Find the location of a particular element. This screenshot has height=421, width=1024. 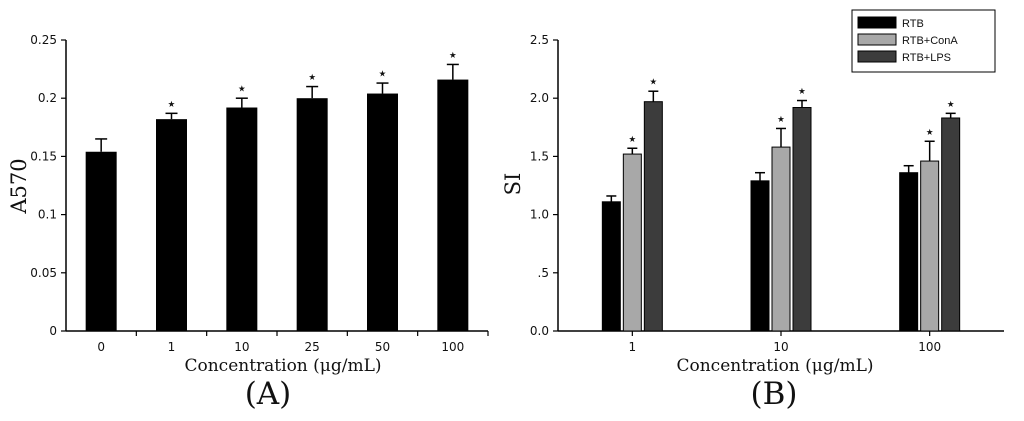

legend-items: RTB RTB+ConA RTB+LPS is located at coordinates (907, 40).